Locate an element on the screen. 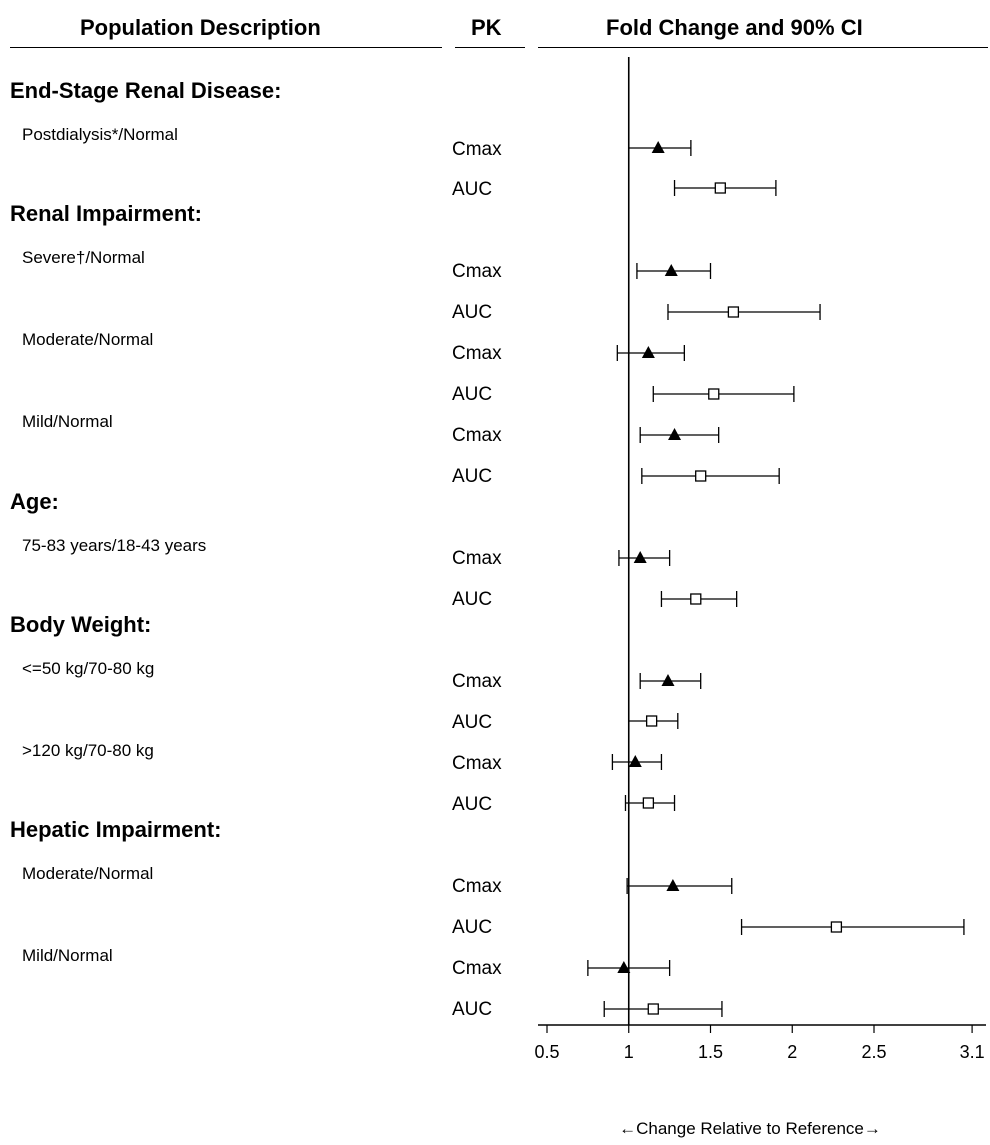 This screenshot has height=1145, width=990. x-tick-label: 2.5 is located at coordinates (873, 1052).